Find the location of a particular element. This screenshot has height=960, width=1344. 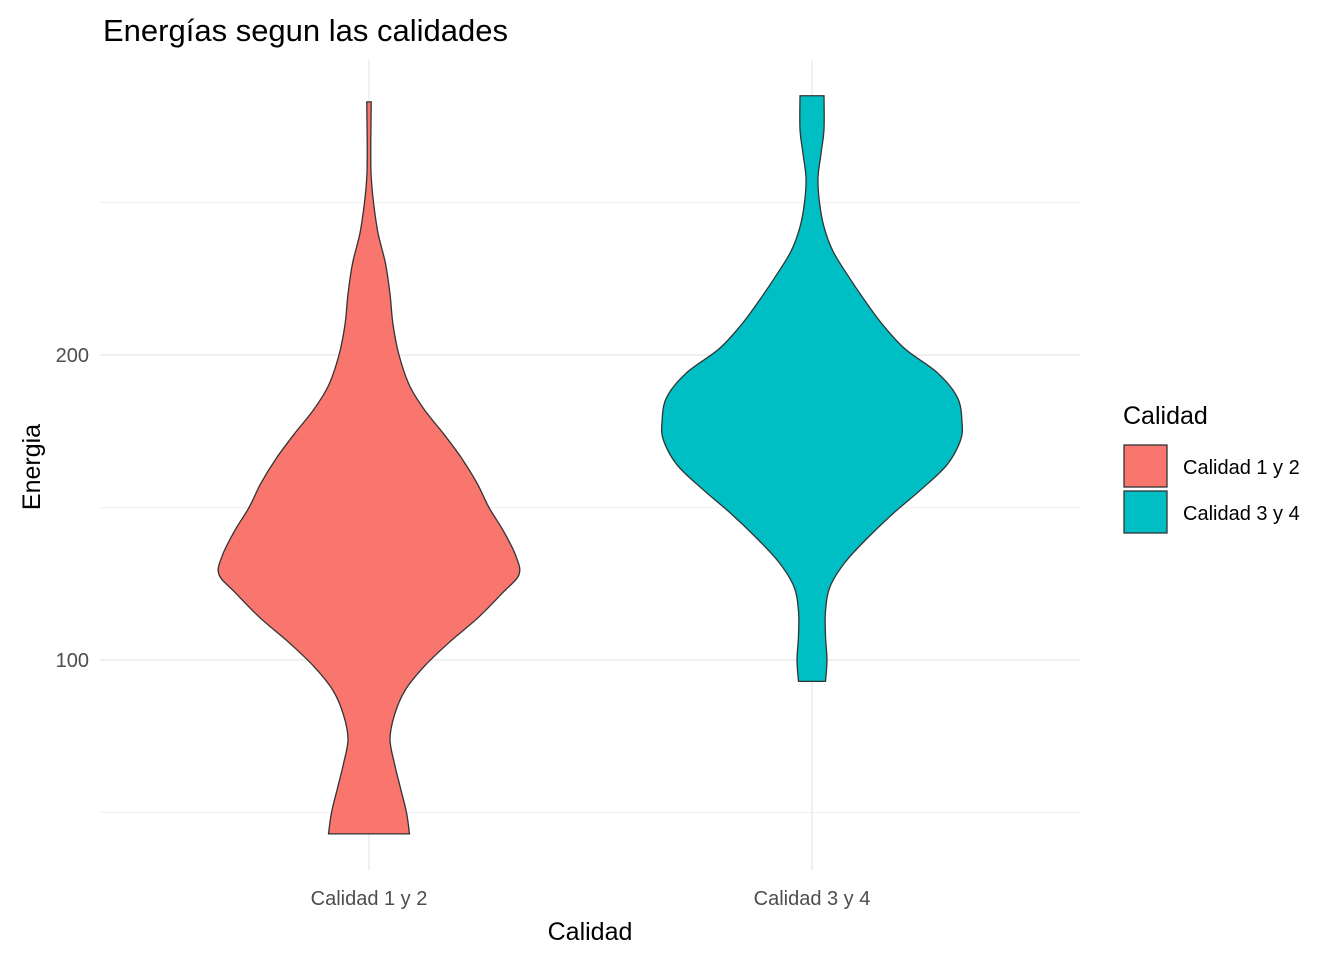

legend-title: Calidad is located at coordinates (1165, 416).